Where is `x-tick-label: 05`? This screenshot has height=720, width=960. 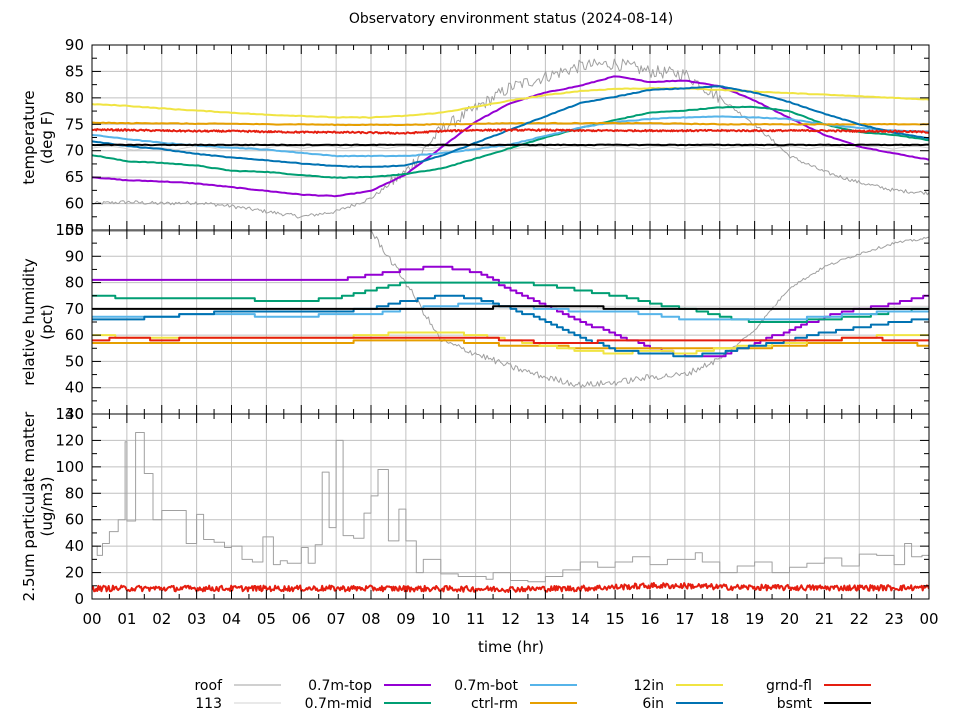
x-tick-label: 05 is located at coordinates (266, 619).